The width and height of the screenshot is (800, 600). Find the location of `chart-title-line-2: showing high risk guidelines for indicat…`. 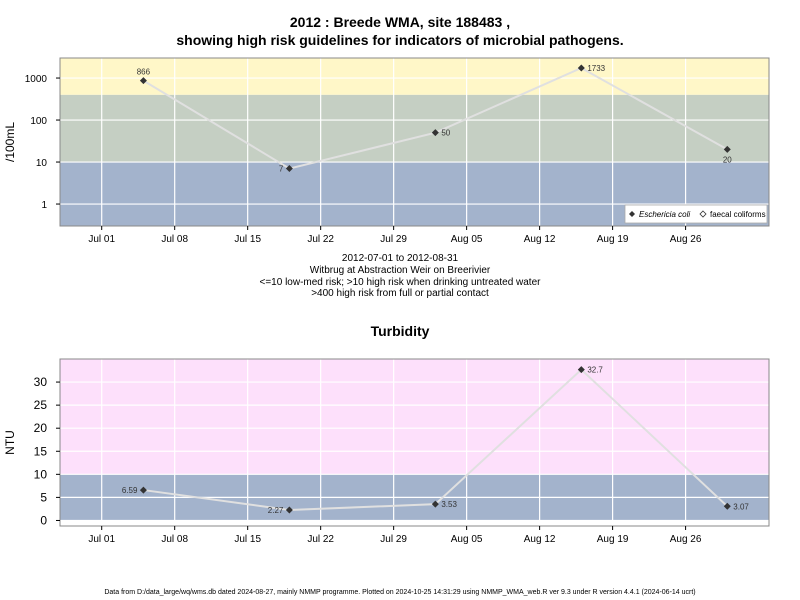

chart-title-line-2: showing high risk guidelines for indicat… is located at coordinates (400, 40).